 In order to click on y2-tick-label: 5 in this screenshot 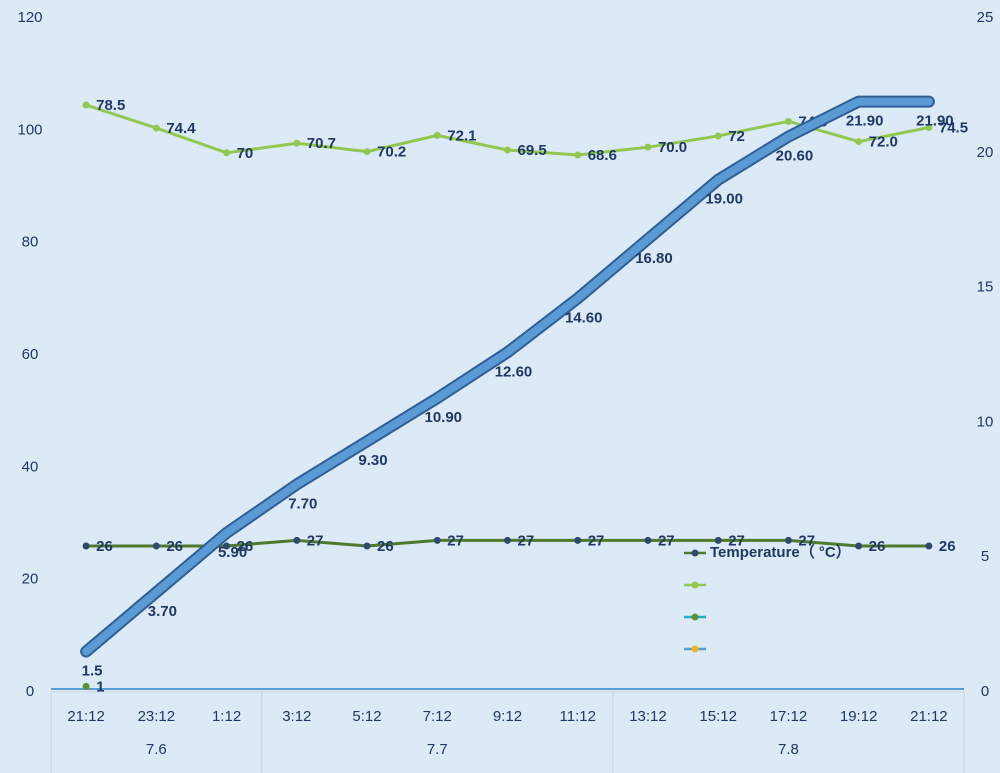, I will do `click(985, 556)`.